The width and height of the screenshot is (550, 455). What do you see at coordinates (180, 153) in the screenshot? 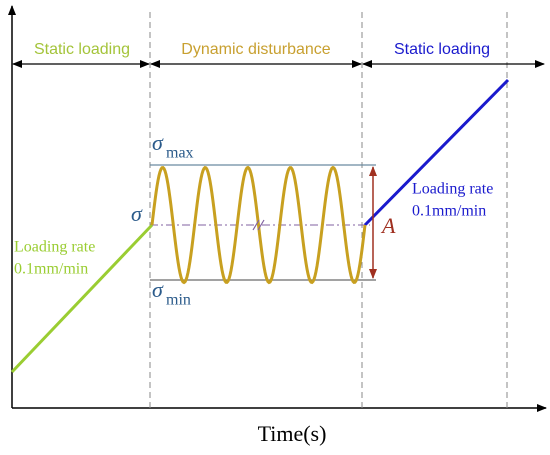
I see `sigma-max-subscript: max` at bounding box center [180, 153].